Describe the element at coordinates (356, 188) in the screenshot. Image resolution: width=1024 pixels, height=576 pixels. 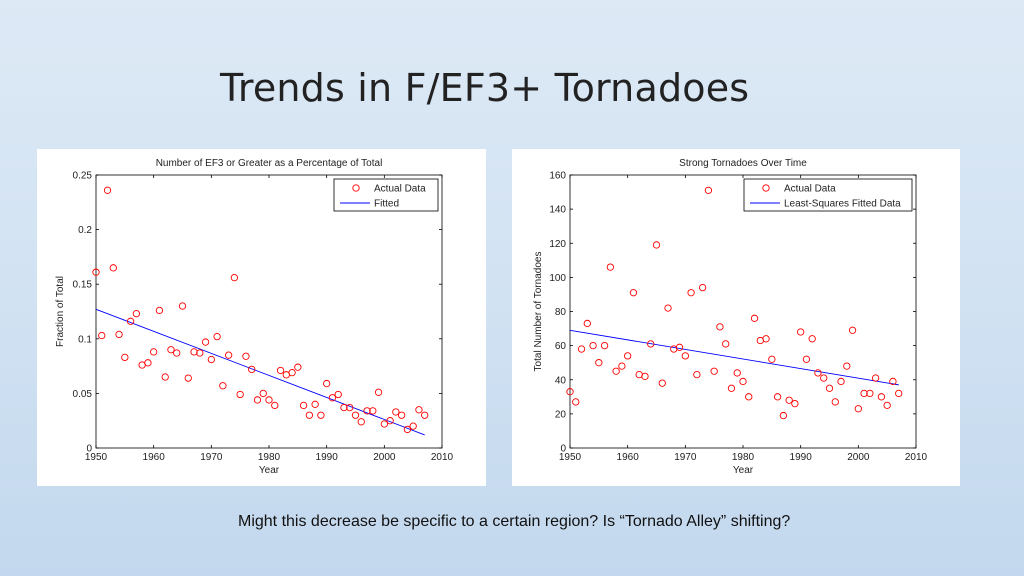
I see `legend-marker-actual` at that location.